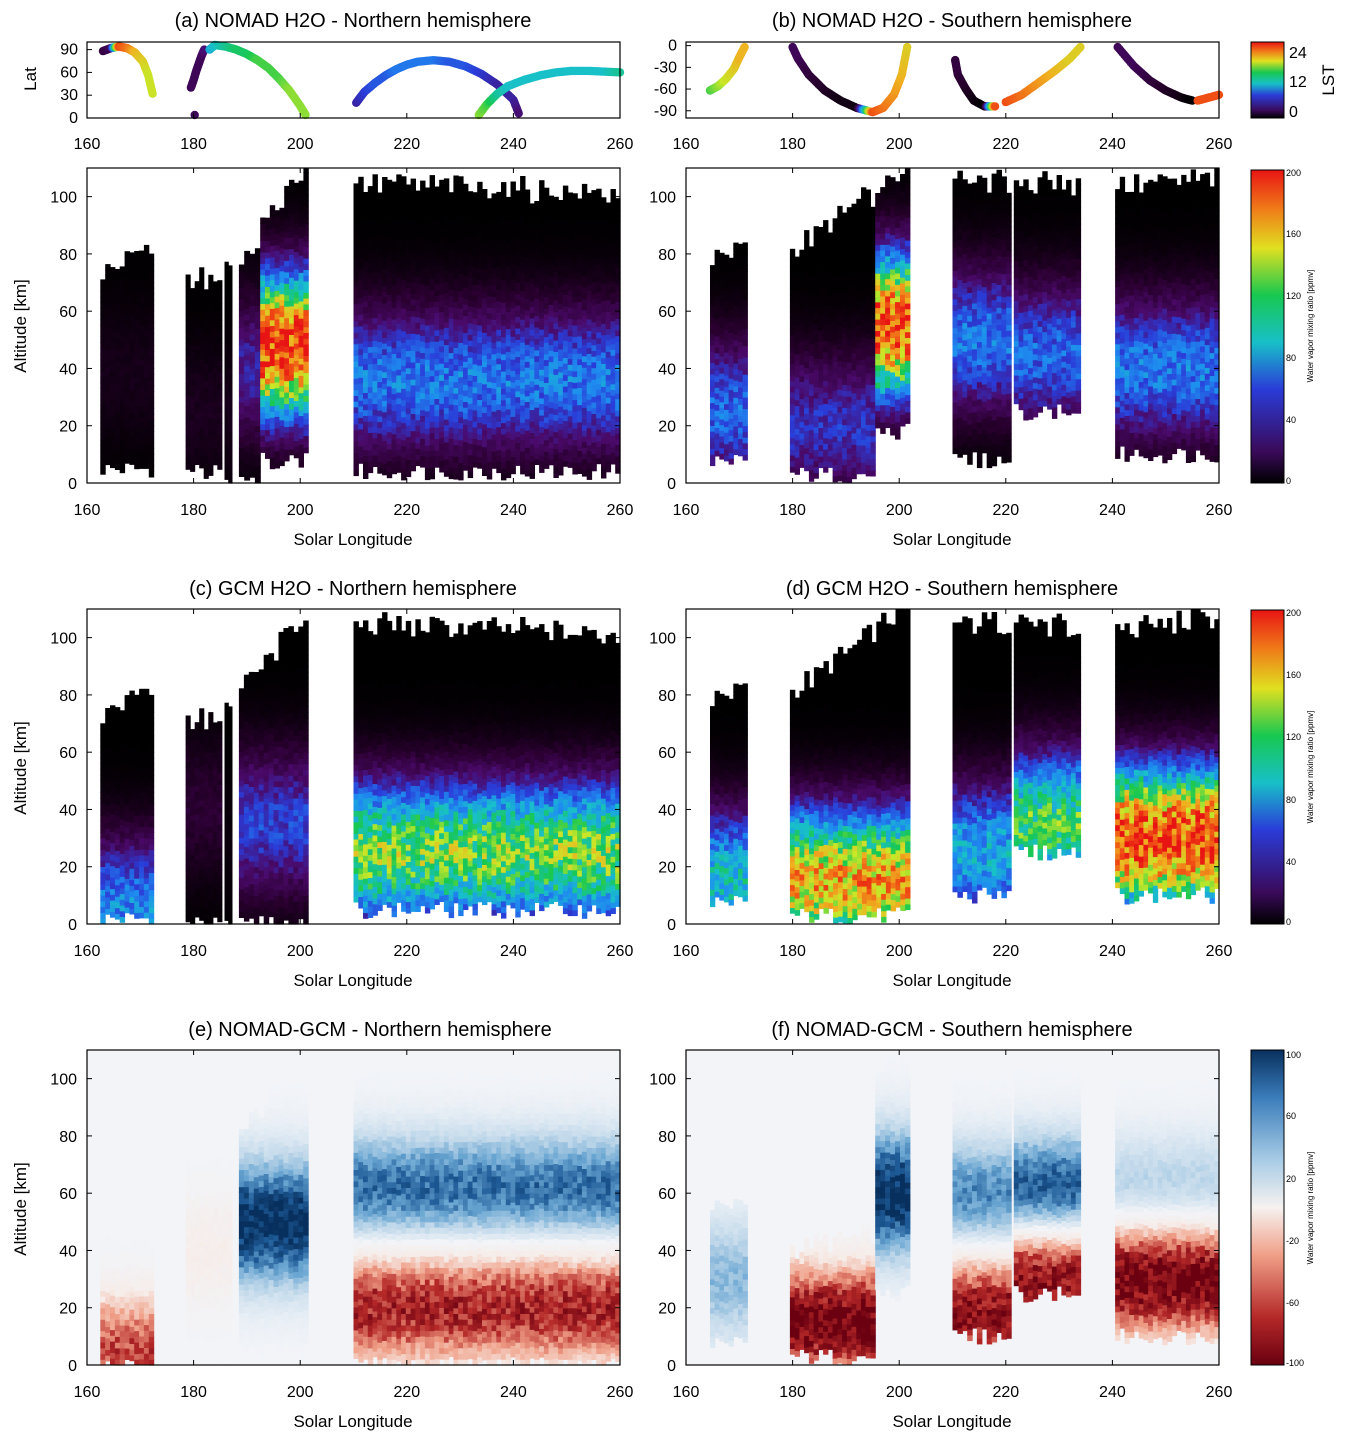  What do you see at coordinates (353, 589) in the screenshot?
I see `panel-c-title: (c) GCM H2O - Northern hemisphere` at bounding box center [353, 589].